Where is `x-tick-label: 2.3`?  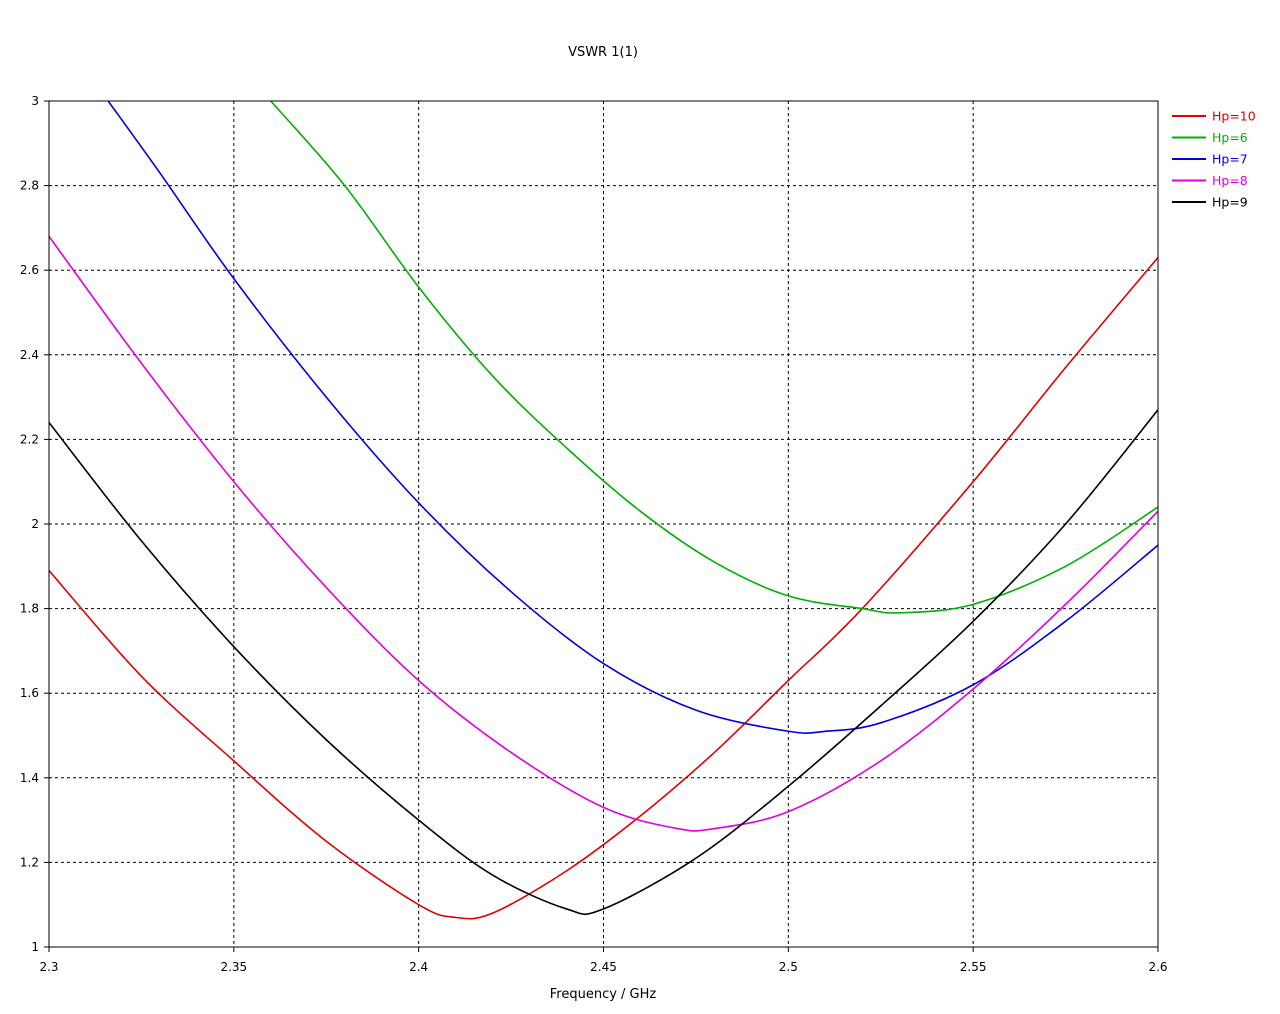
x-tick-label: 2.3 is located at coordinates (48, 967).